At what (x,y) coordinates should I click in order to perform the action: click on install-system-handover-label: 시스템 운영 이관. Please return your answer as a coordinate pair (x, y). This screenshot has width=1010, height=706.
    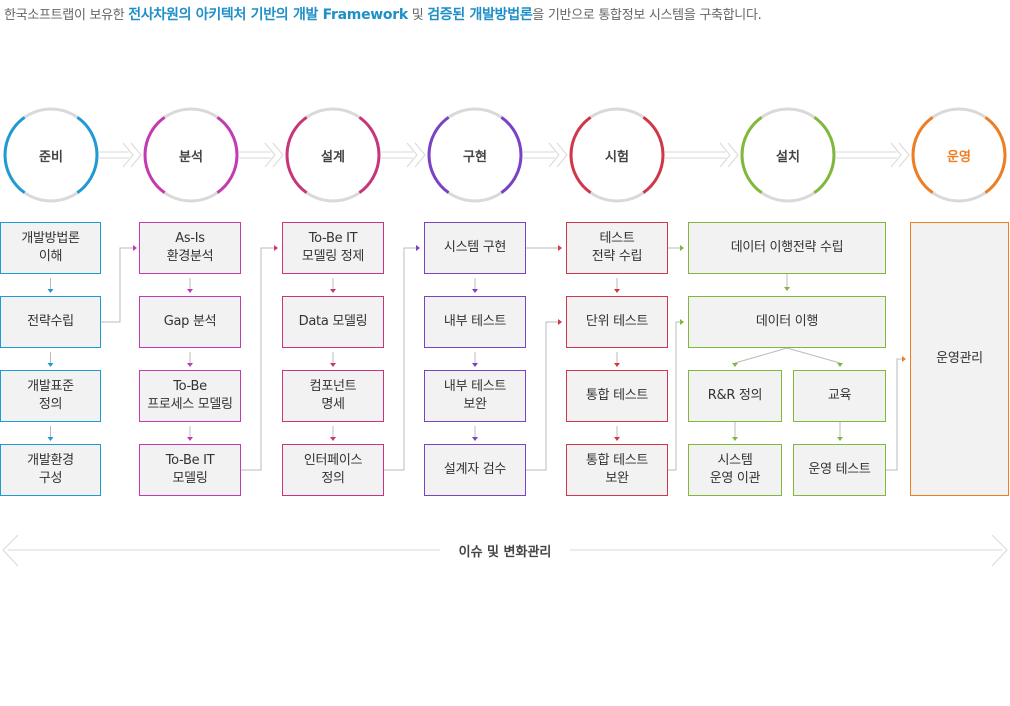
    Looking at the image, I should click on (735, 469).